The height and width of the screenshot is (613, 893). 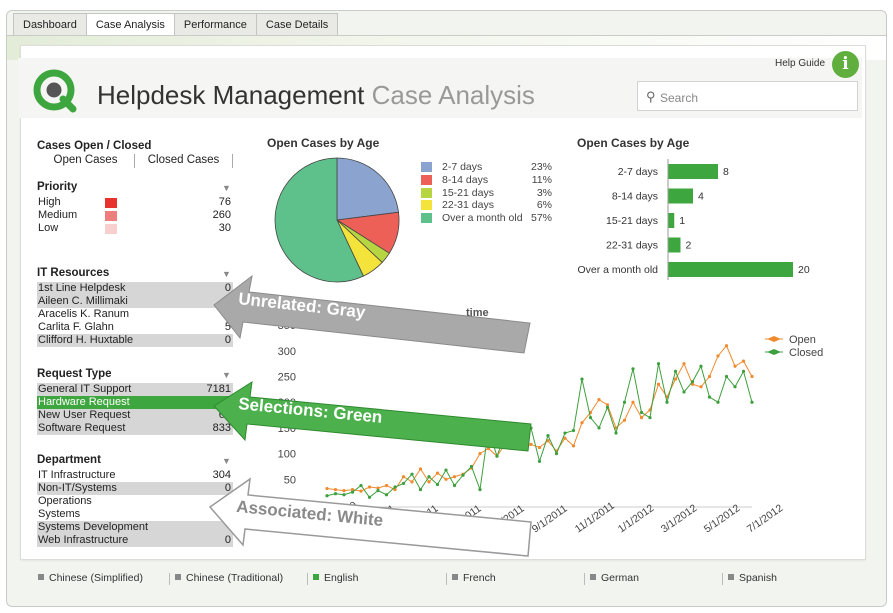 I want to click on list-item-value: 76, so click(x=224, y=202).